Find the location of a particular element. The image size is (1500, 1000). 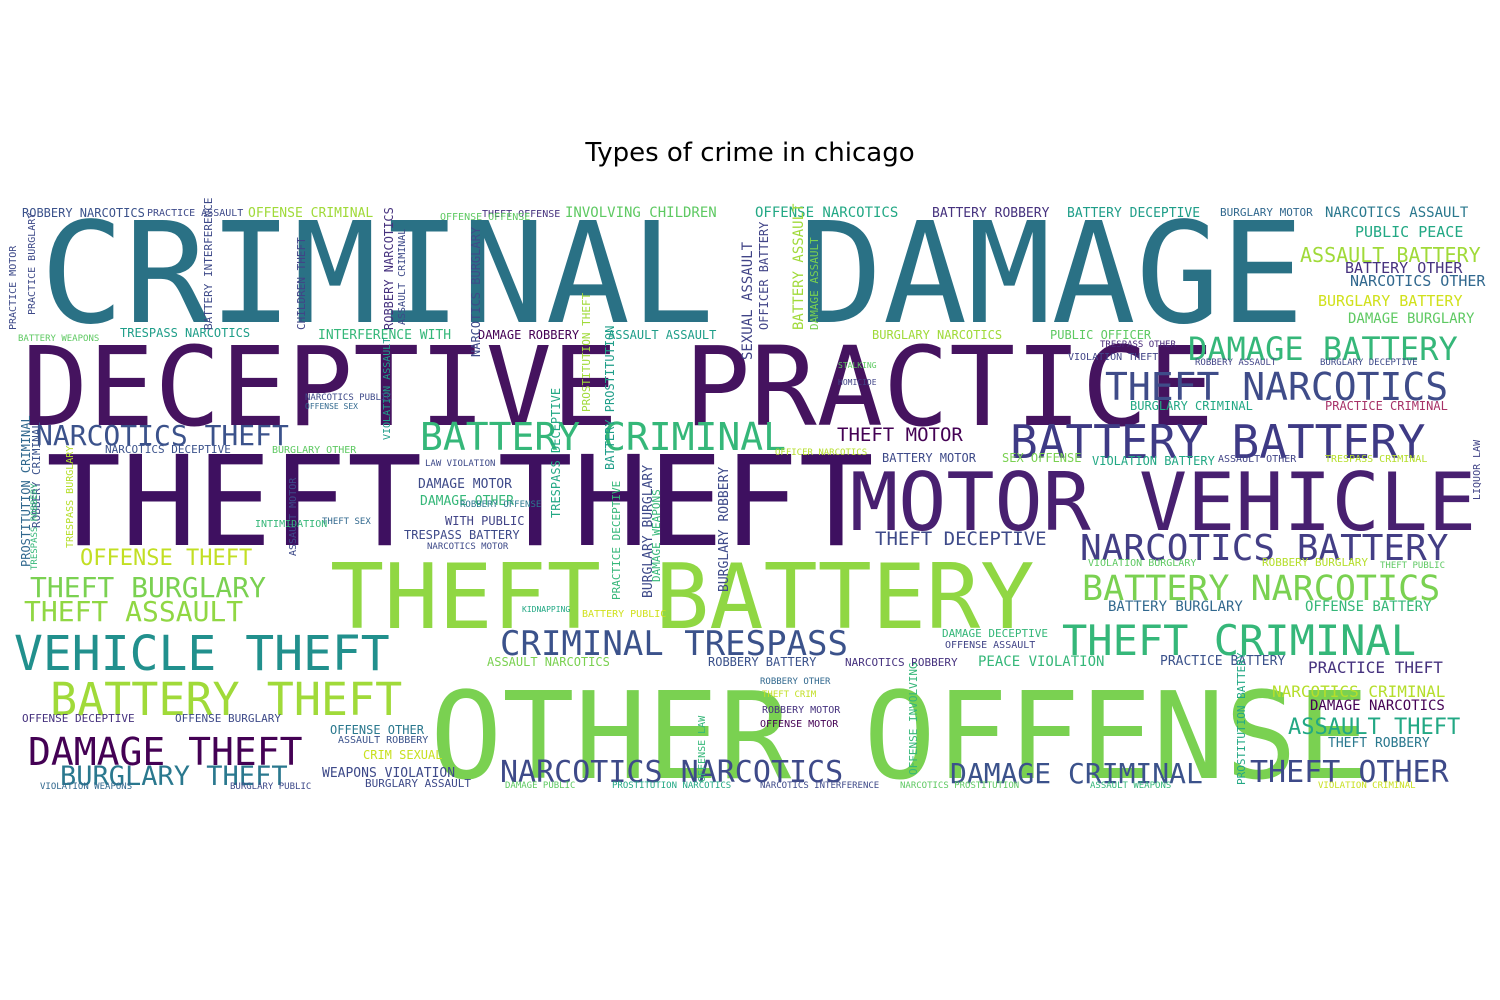

word-sexual-assault: SEXUAL ASSAULT is located at coordinates (748, 300).